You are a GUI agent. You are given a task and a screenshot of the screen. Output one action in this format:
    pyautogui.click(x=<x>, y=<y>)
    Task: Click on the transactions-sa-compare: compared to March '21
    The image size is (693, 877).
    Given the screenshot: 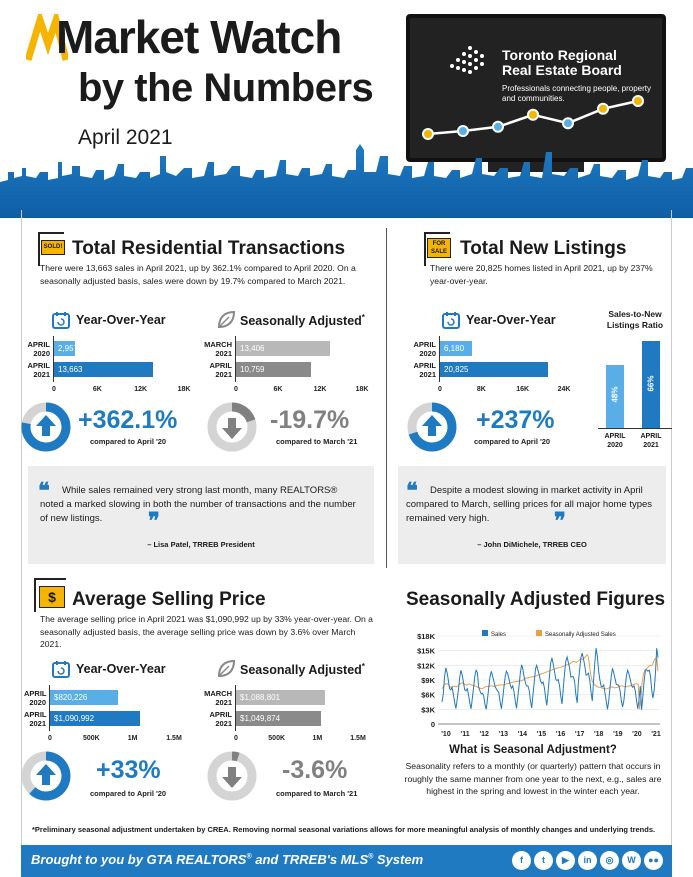 What is the action you would take?
    pyautogui.click(x=317, y=441)
    